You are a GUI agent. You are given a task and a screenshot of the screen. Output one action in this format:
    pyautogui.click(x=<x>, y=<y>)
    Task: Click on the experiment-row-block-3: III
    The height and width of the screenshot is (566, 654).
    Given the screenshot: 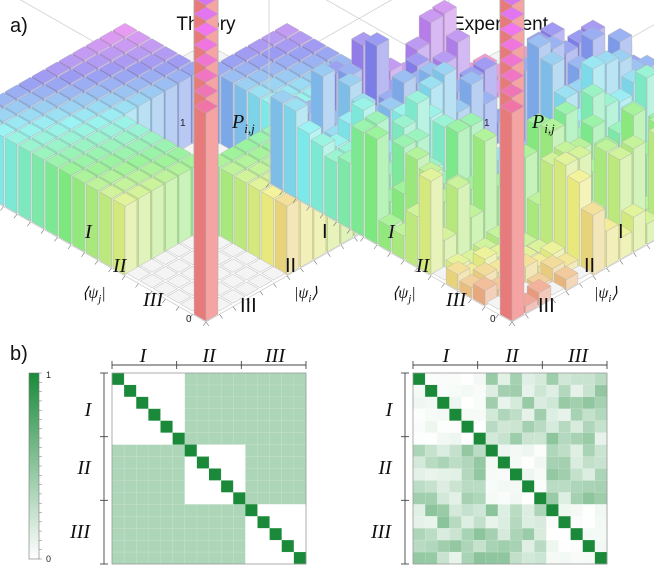 What is the action you would take?
    pyautogui.click(x=456, y=300)
    